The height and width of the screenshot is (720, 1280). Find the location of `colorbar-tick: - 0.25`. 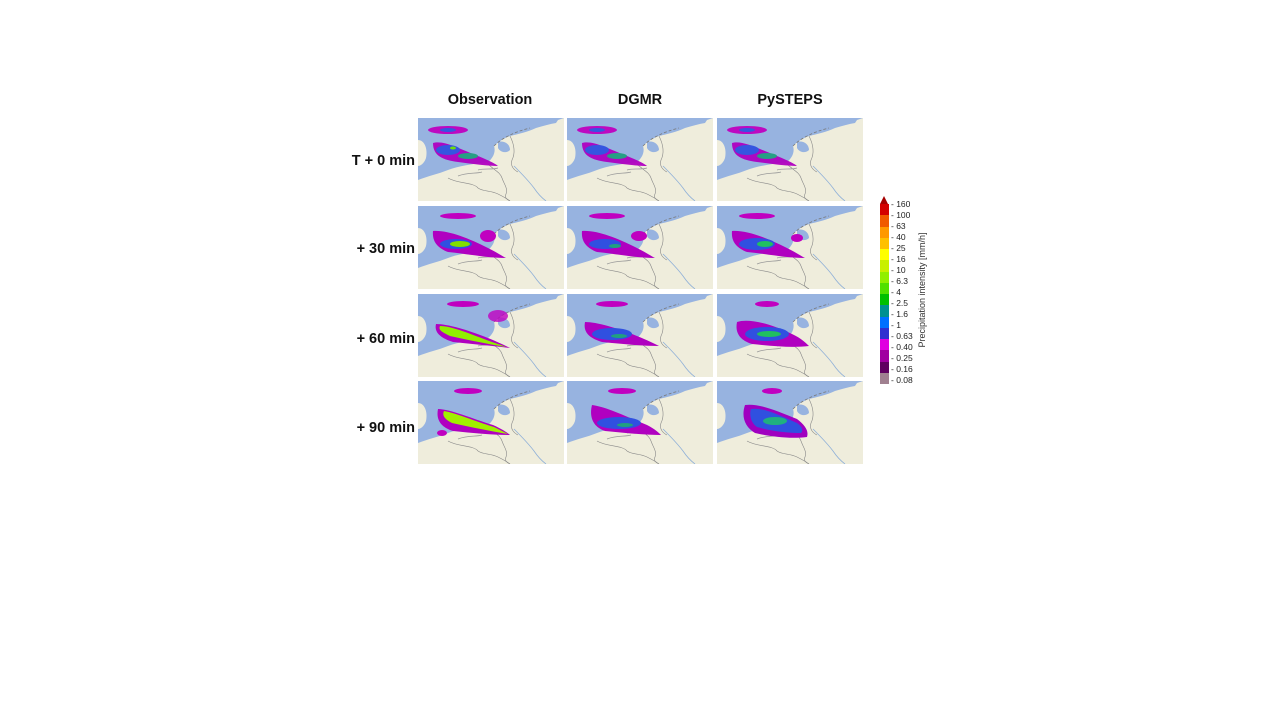

colorbar-tick: - 0.25 is located at coordinates (902, 358).